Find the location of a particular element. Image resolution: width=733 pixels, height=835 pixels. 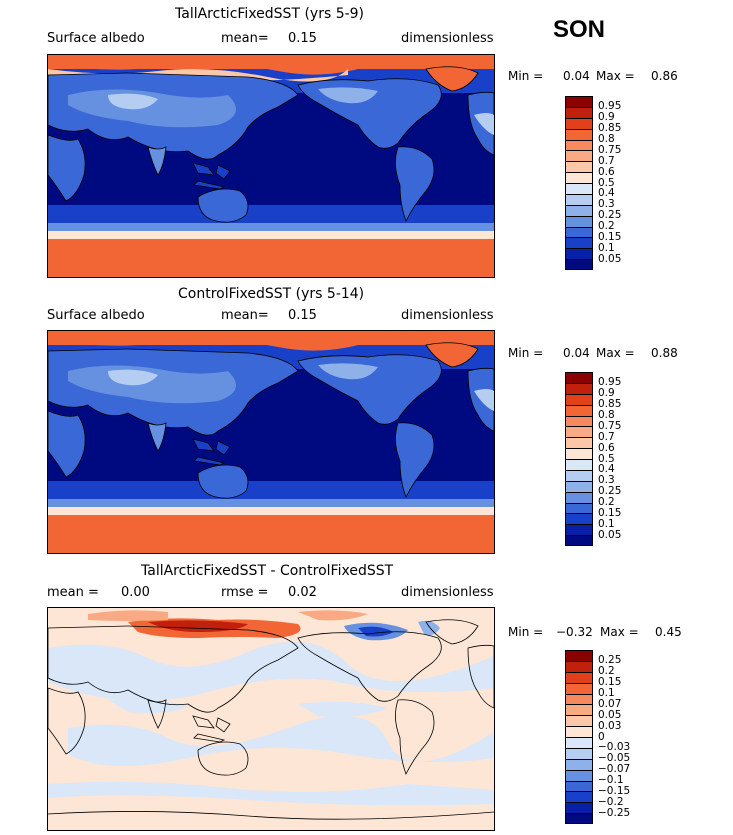

panel-2-max-value: 0.88 is located at coordinates (664, 353).